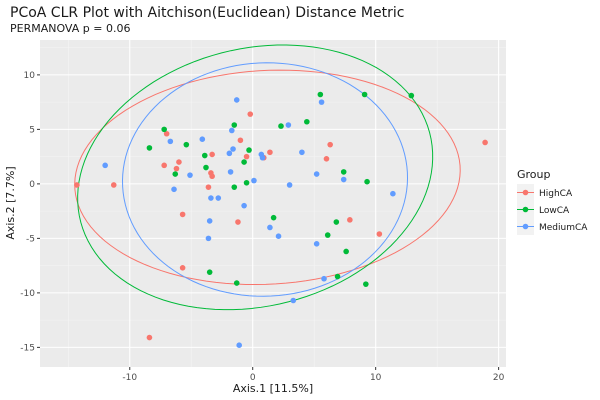 The image size is (600, 400). Describe the element at coordinates (563, 228) in the screenshot. I see `legend-label-mediumca: MediumCA` at that location.